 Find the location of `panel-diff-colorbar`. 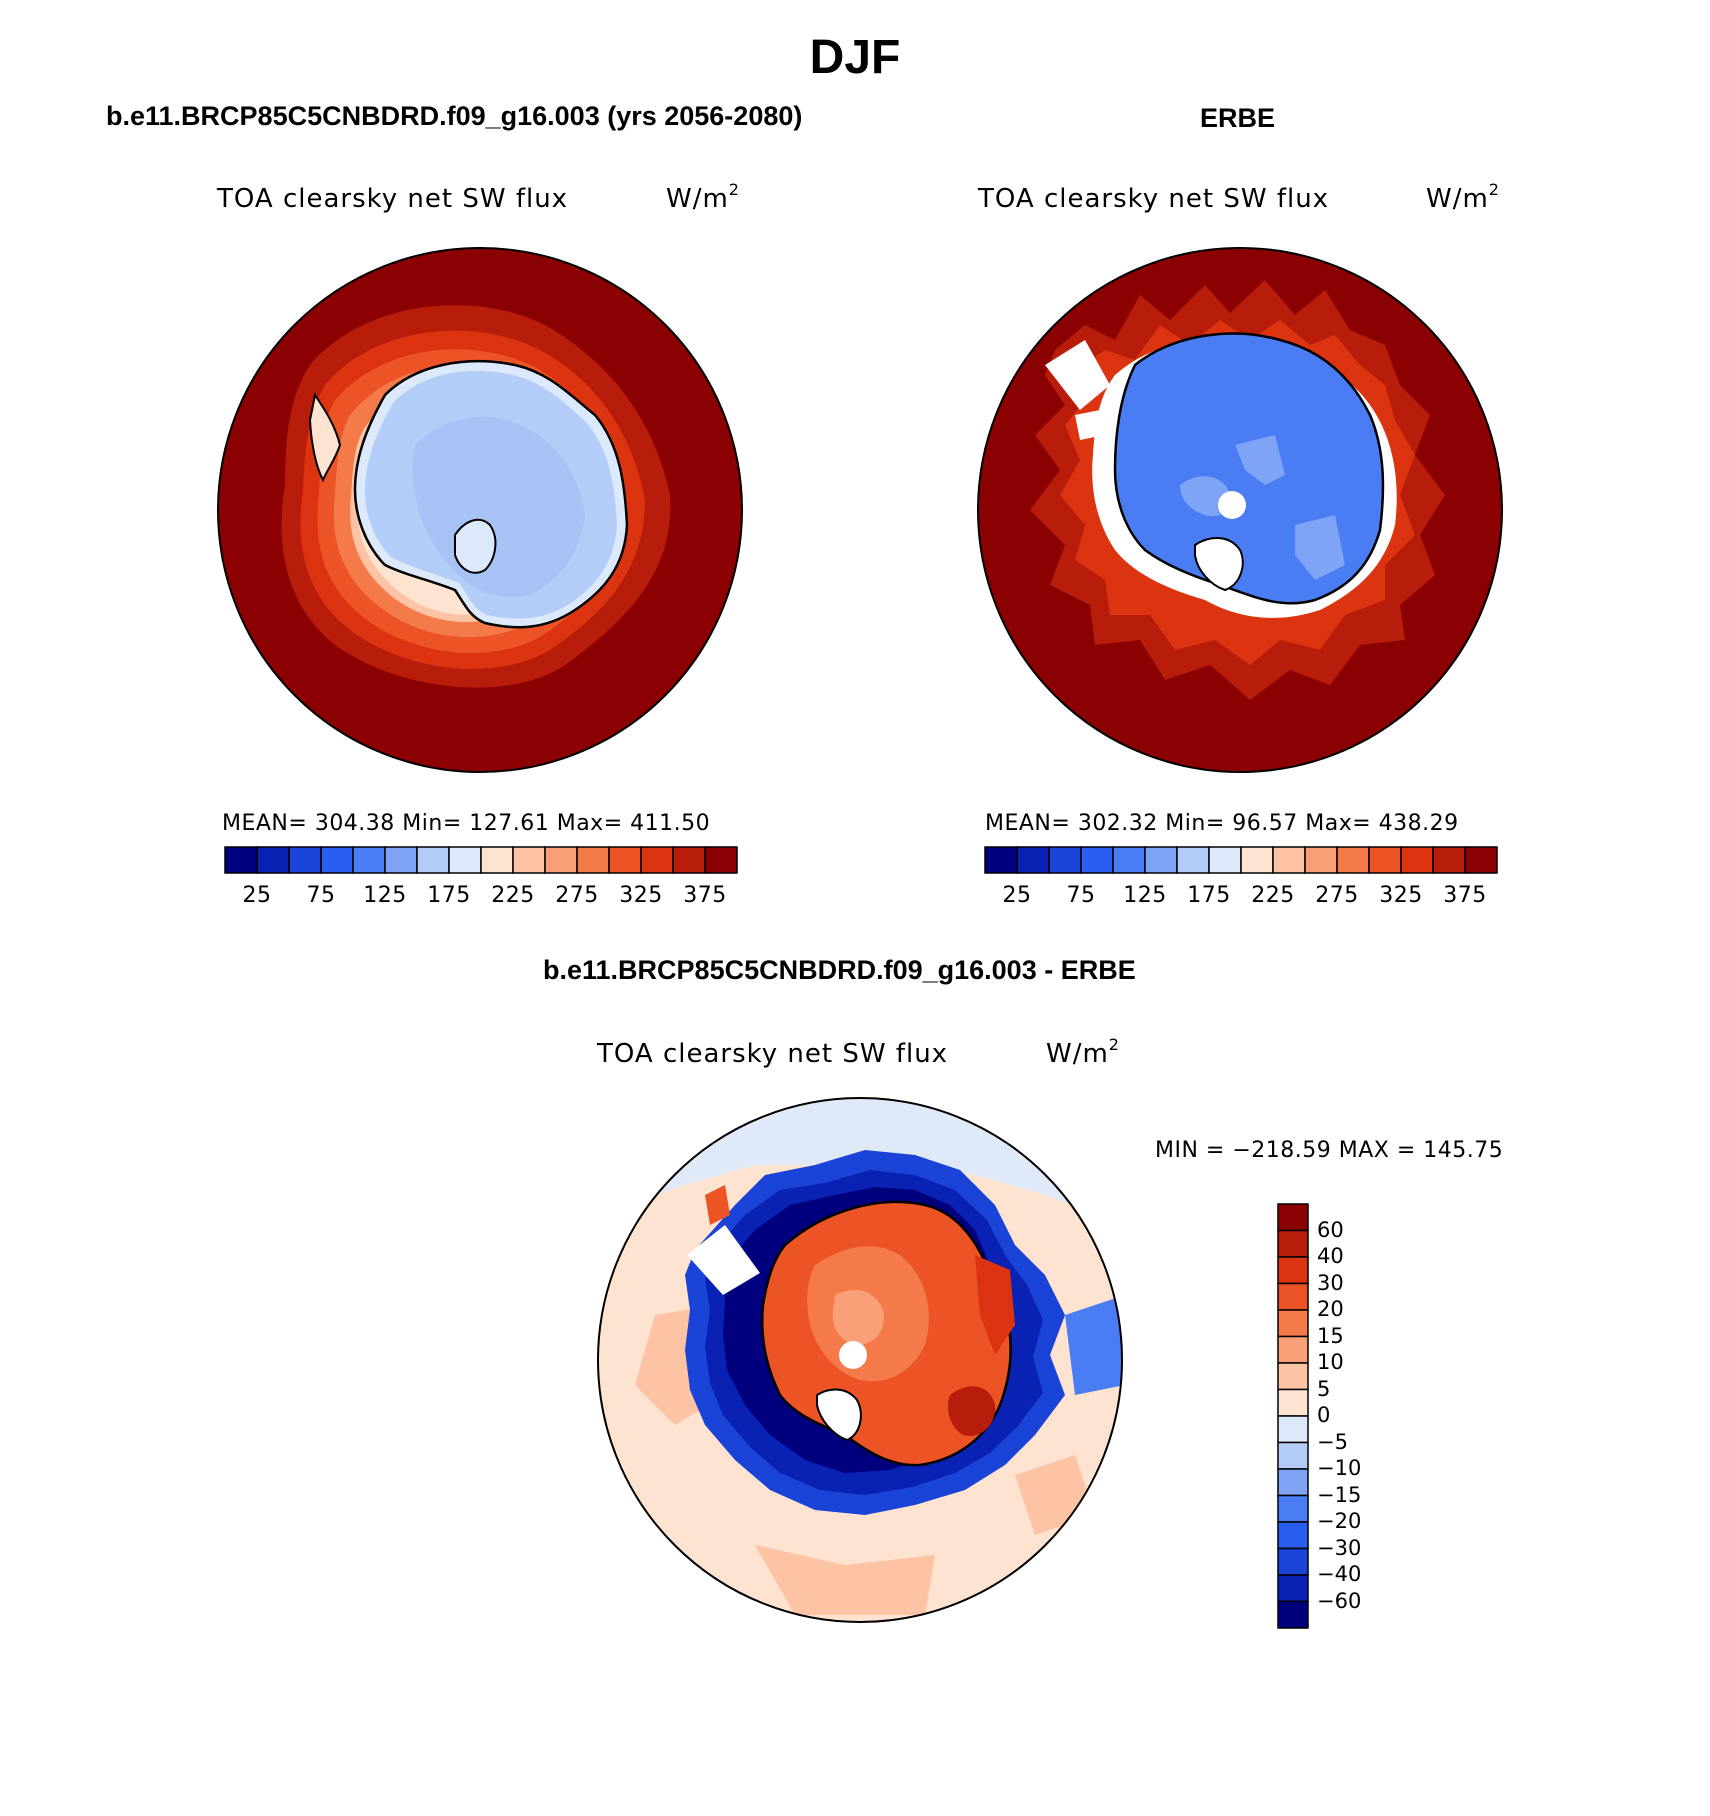

panel-diff-colorbar is located at coordinates (1293, 1416).